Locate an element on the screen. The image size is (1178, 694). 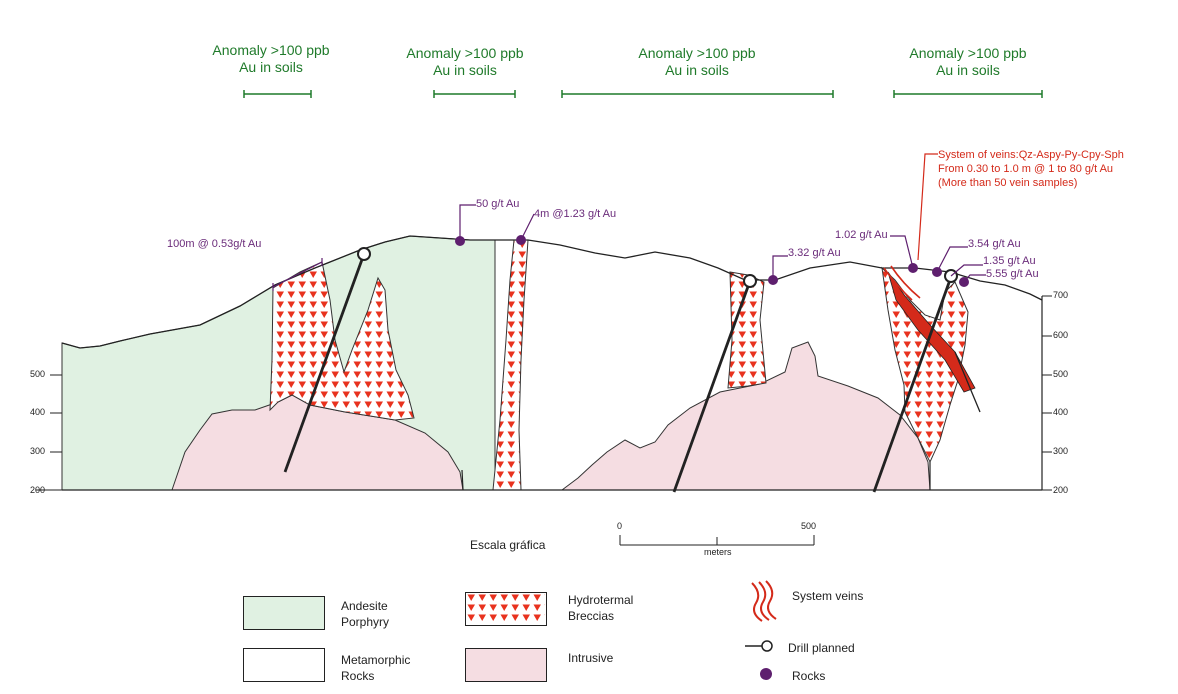
anomaly-label-2: Anomaly >100 ppb Au in soils is located at coordinates (465, 62).